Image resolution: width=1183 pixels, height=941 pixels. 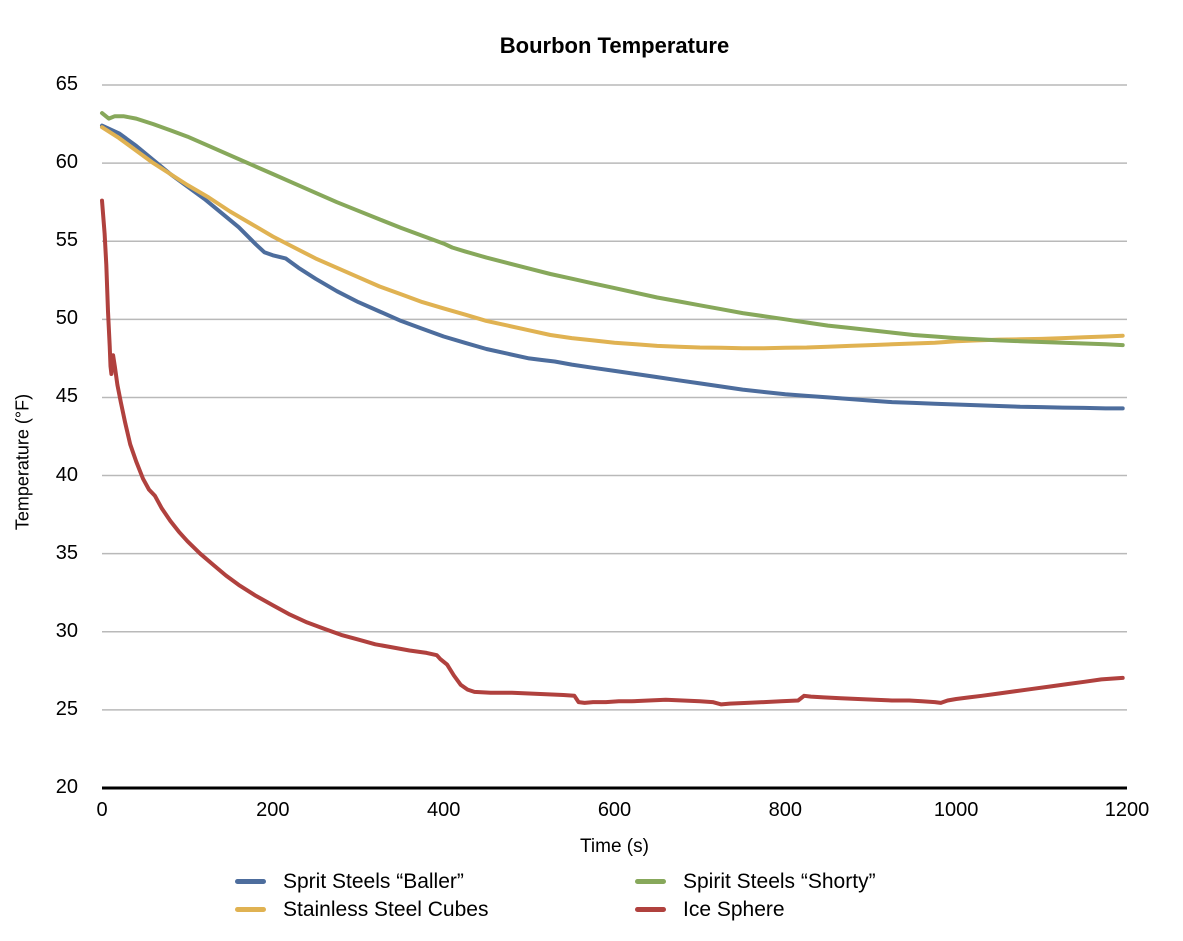 I want to click on legend-item-cubes: Stainless Steel Cubes, so click(x=435, y=909).